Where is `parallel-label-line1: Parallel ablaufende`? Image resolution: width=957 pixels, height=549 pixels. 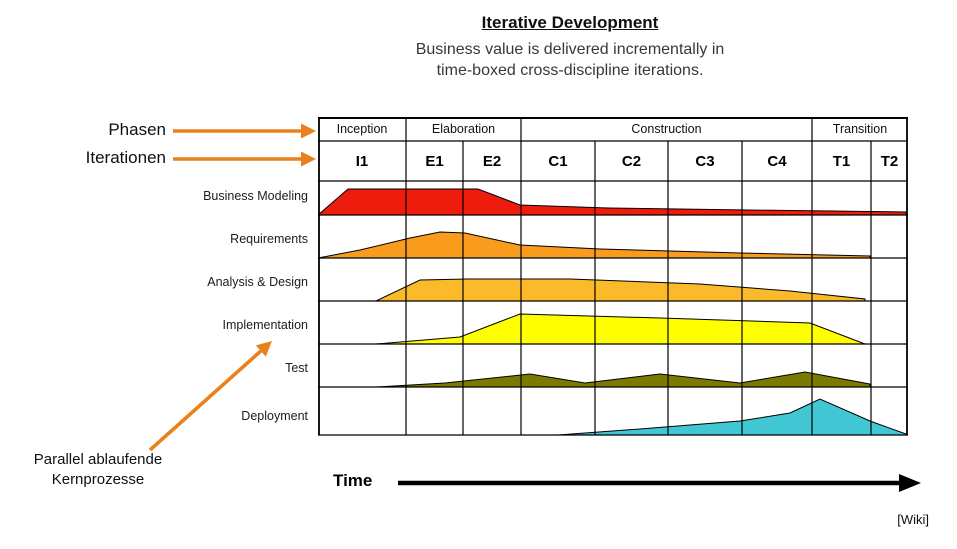
parallel-label-line1: Parallel ablaufende is located at coordinates (98, 459).